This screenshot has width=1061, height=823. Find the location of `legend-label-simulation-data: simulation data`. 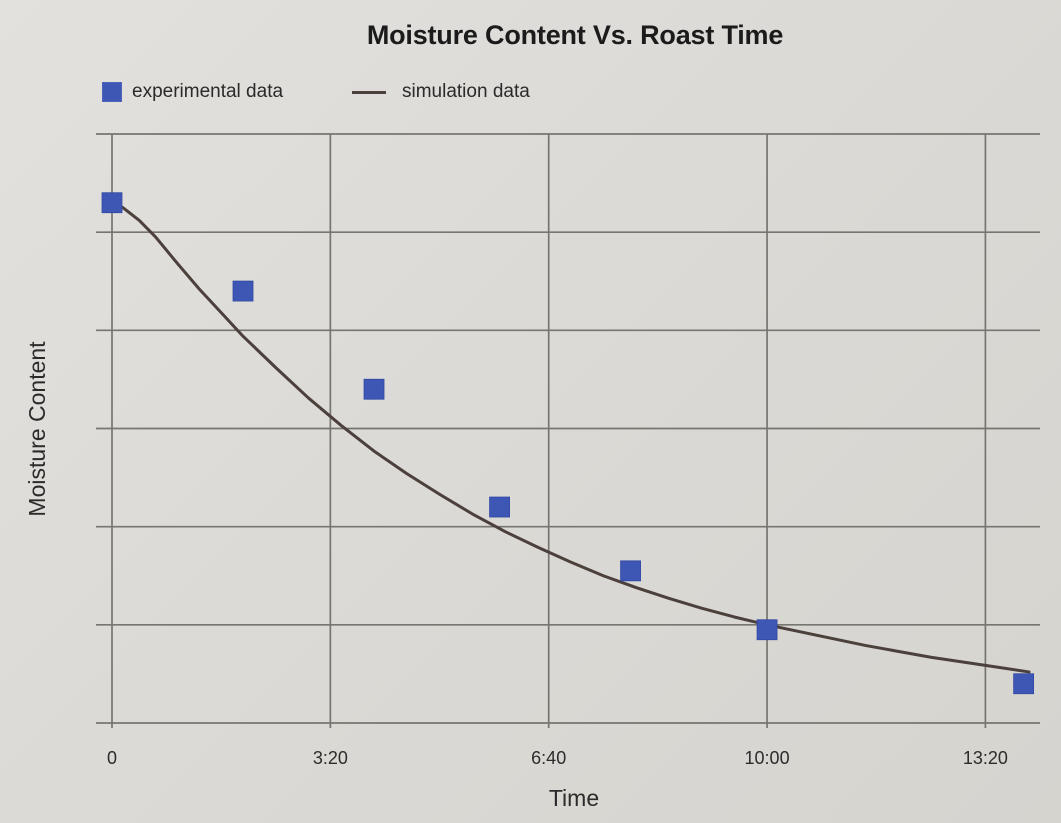

legend-label-simulation-data: simulation data is located at coordinates (466, 91).